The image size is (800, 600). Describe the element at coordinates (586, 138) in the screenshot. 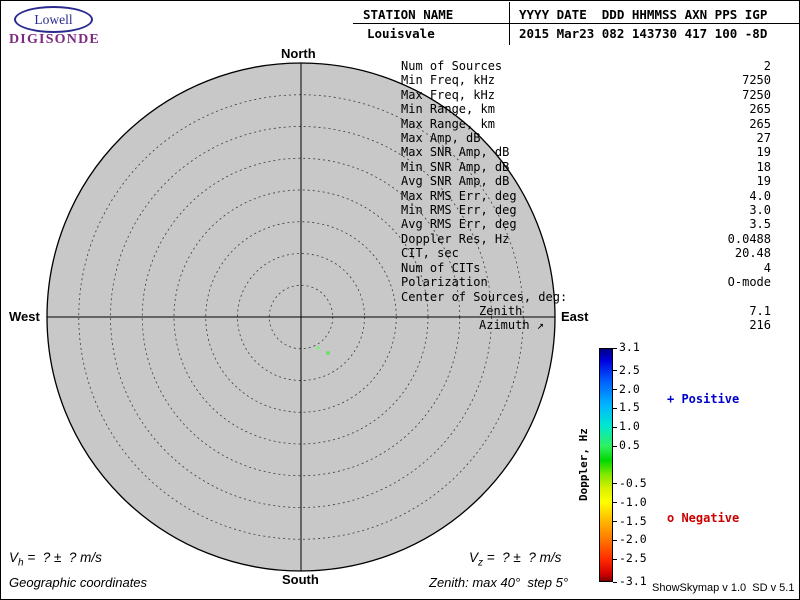

I see `stat-row: Max Amp, dB 27` at that location.